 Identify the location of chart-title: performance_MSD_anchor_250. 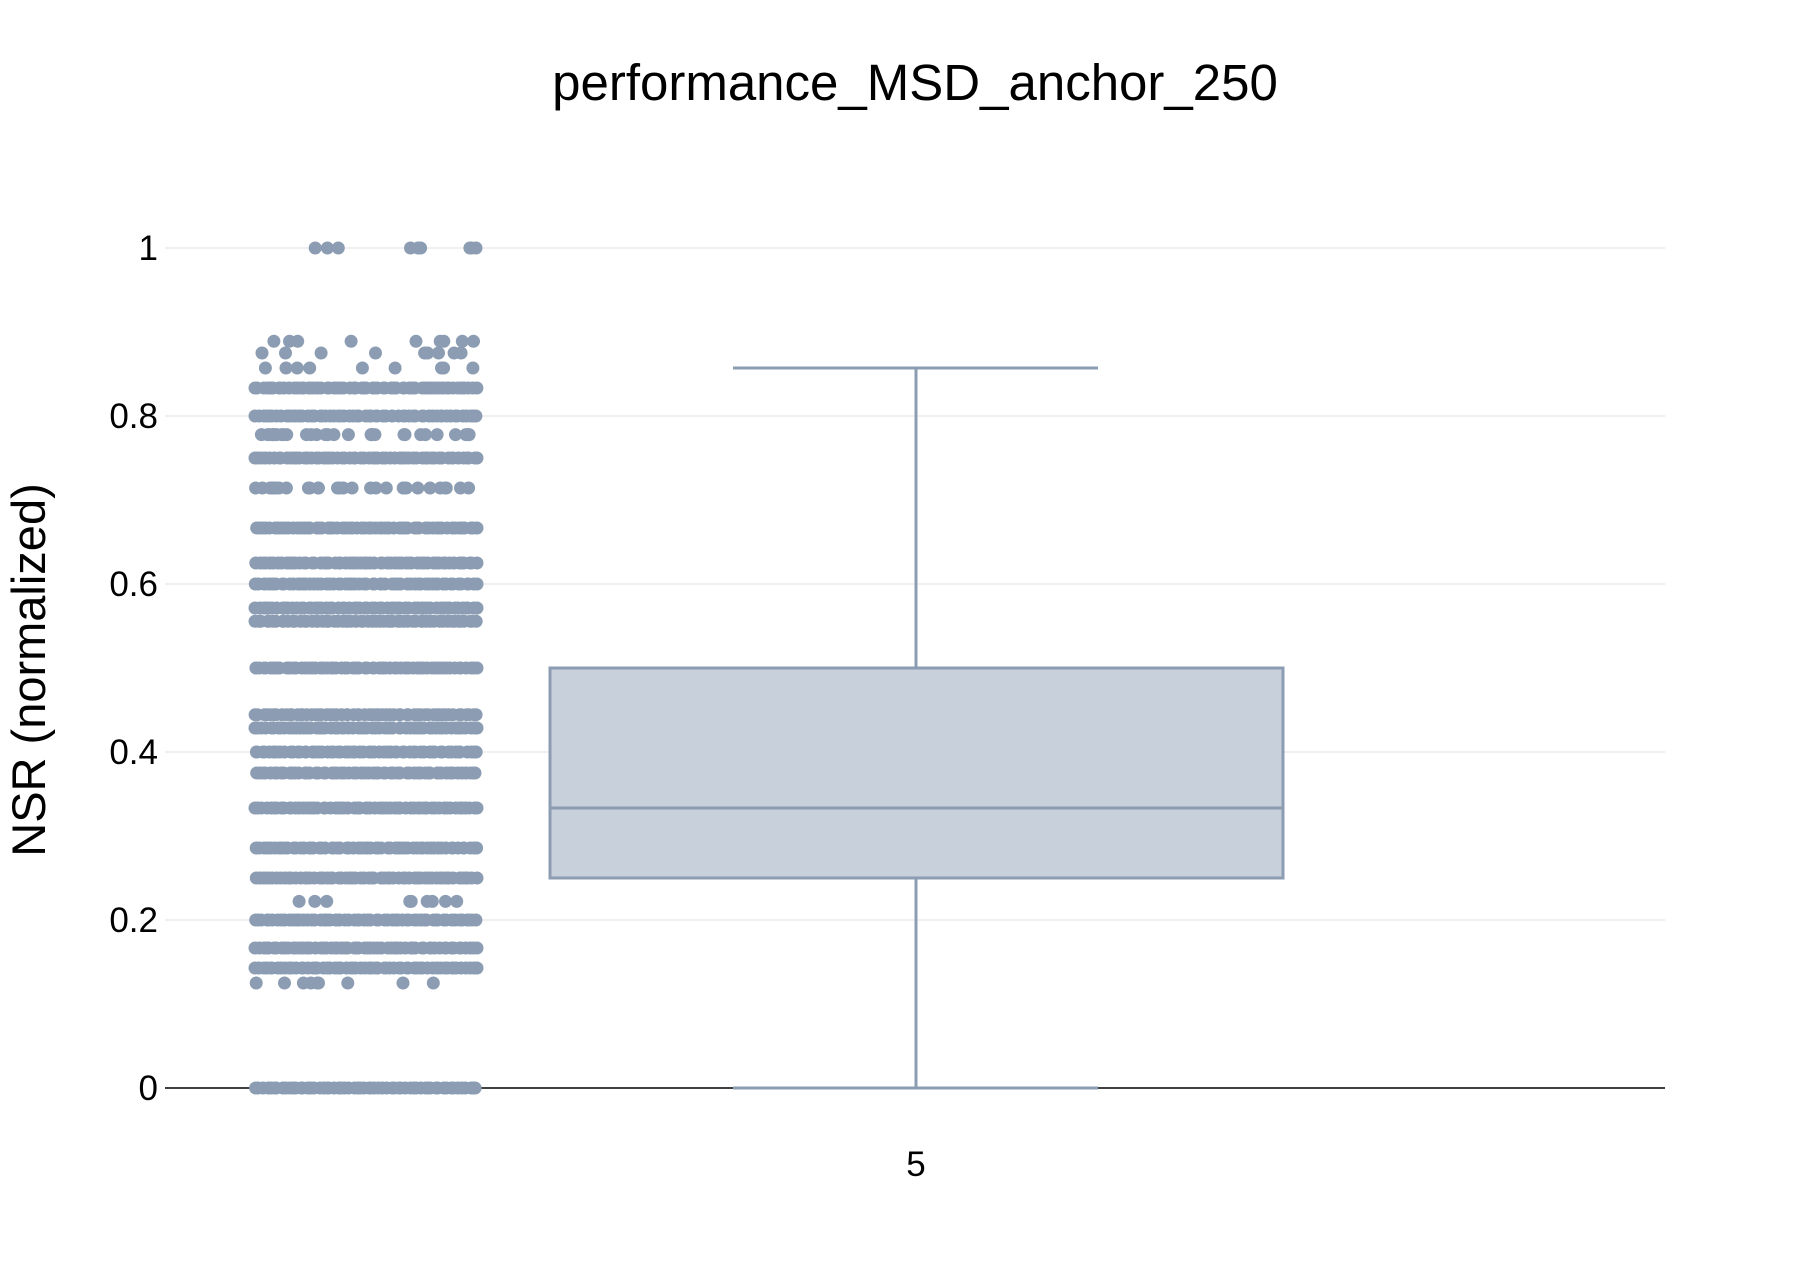
(915, 82).